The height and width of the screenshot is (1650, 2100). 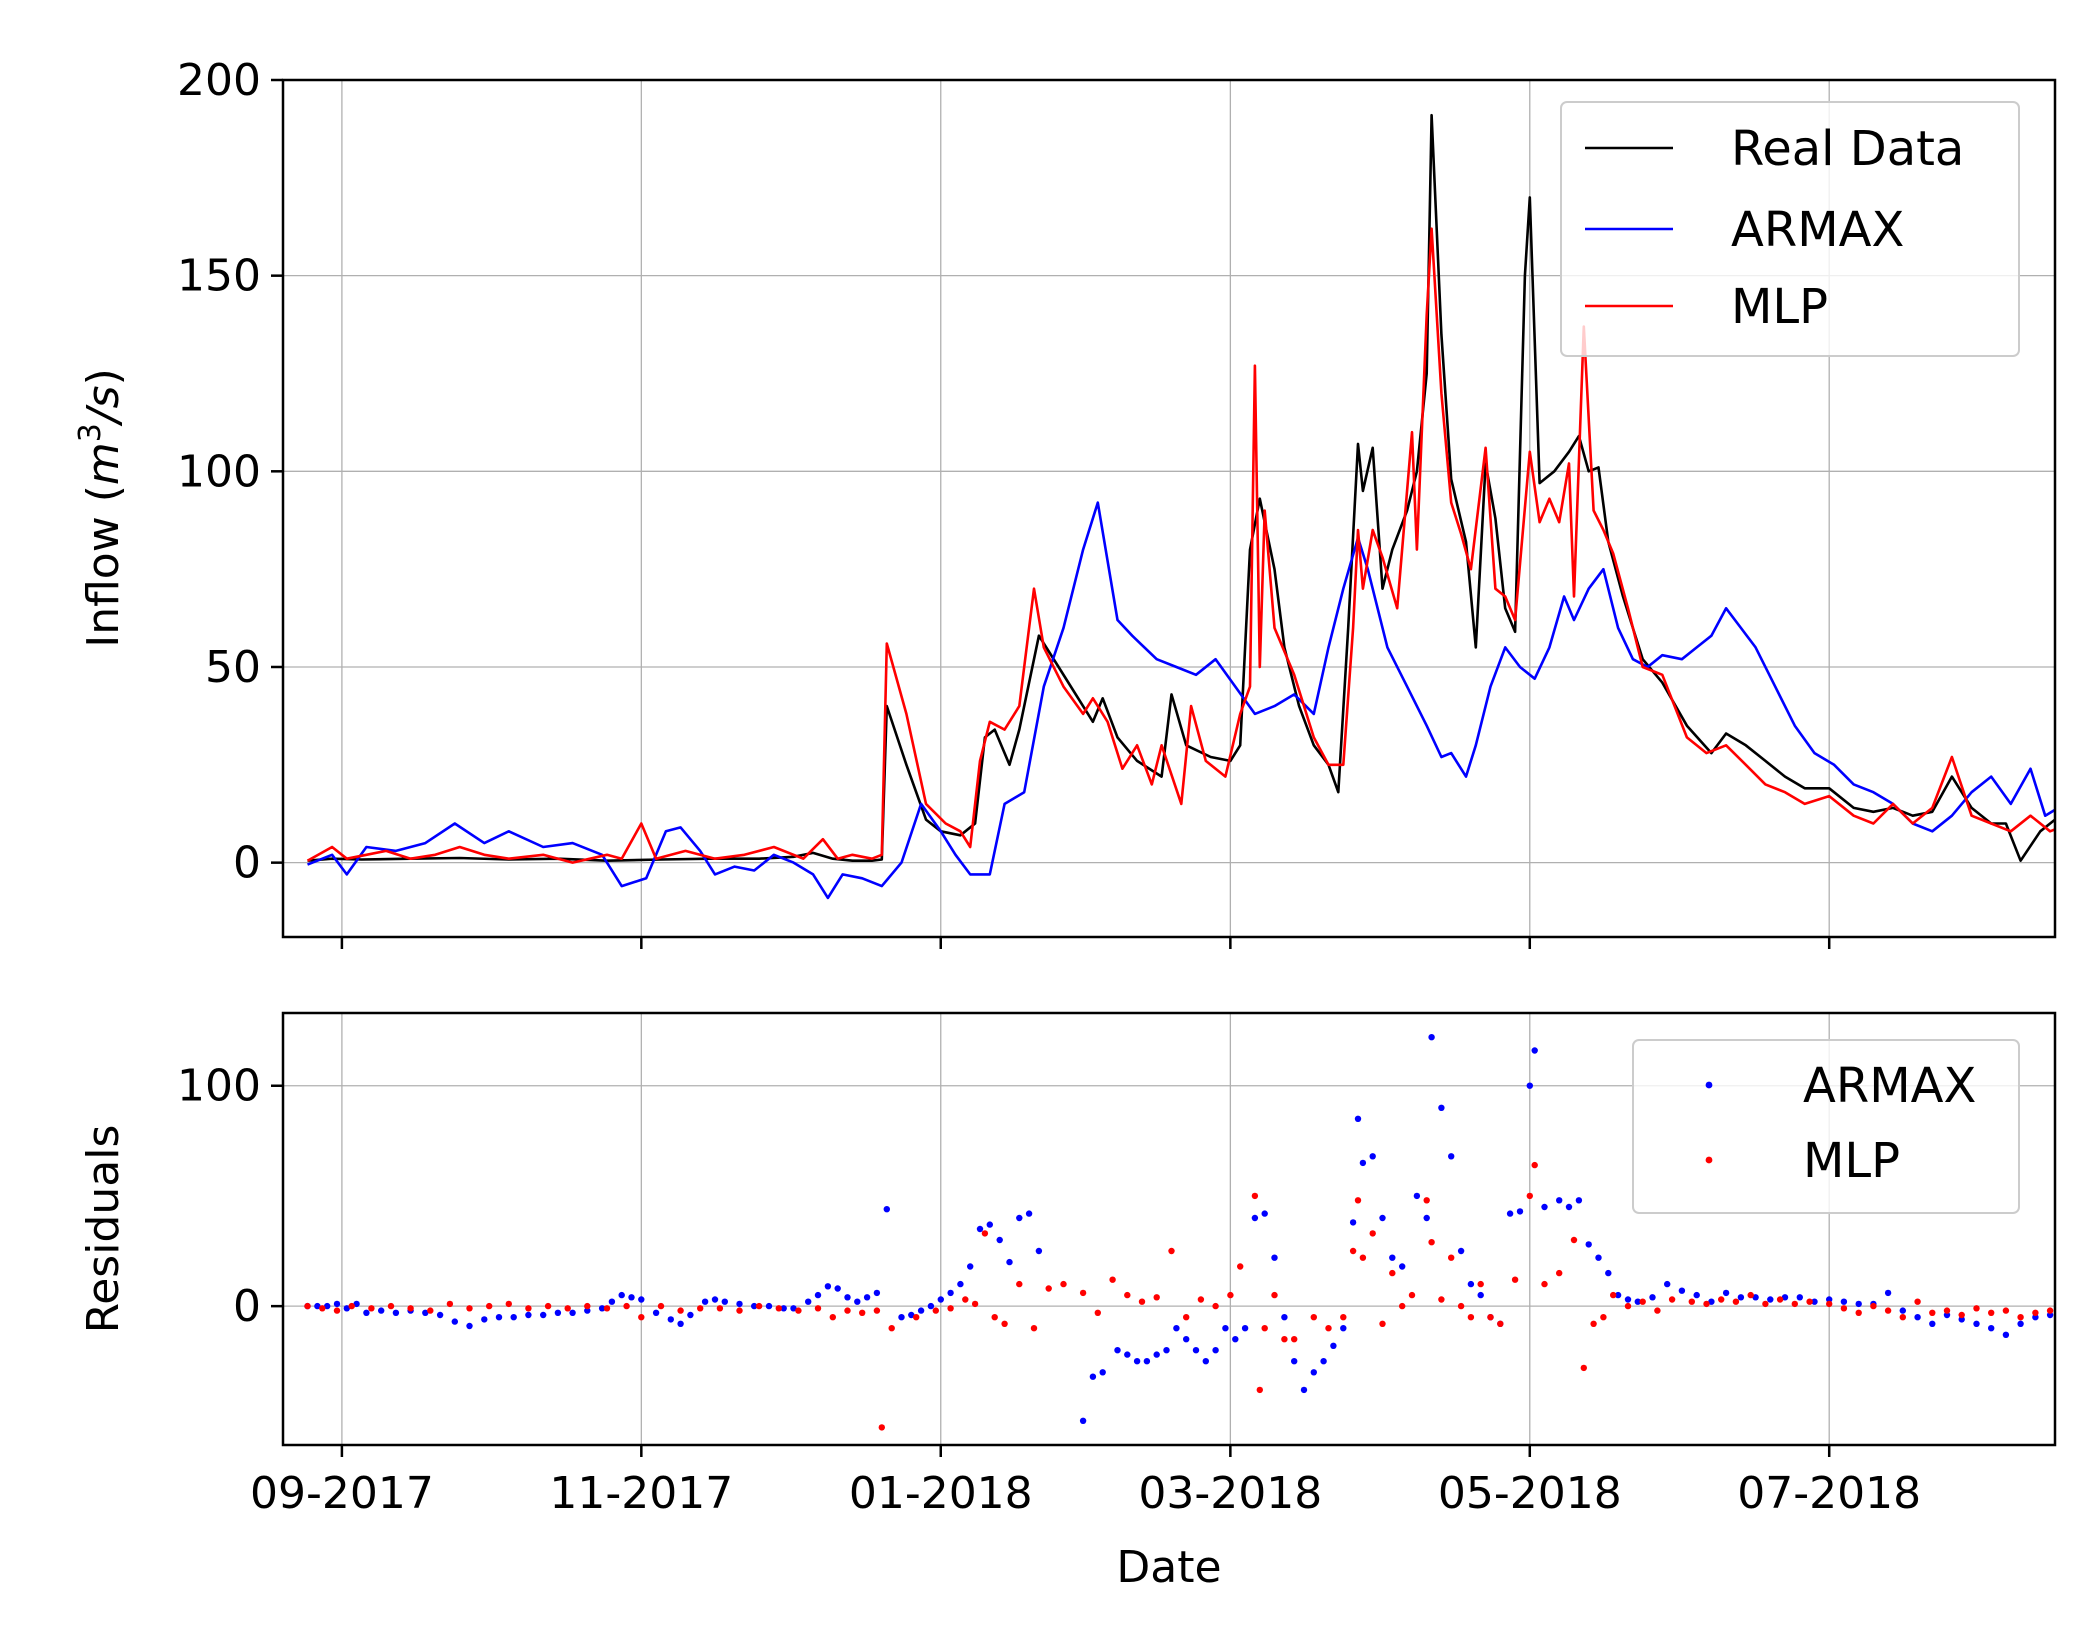 I want to click on inflow-legend-label-real-data: Real Data, so click(x=1847, y=149).